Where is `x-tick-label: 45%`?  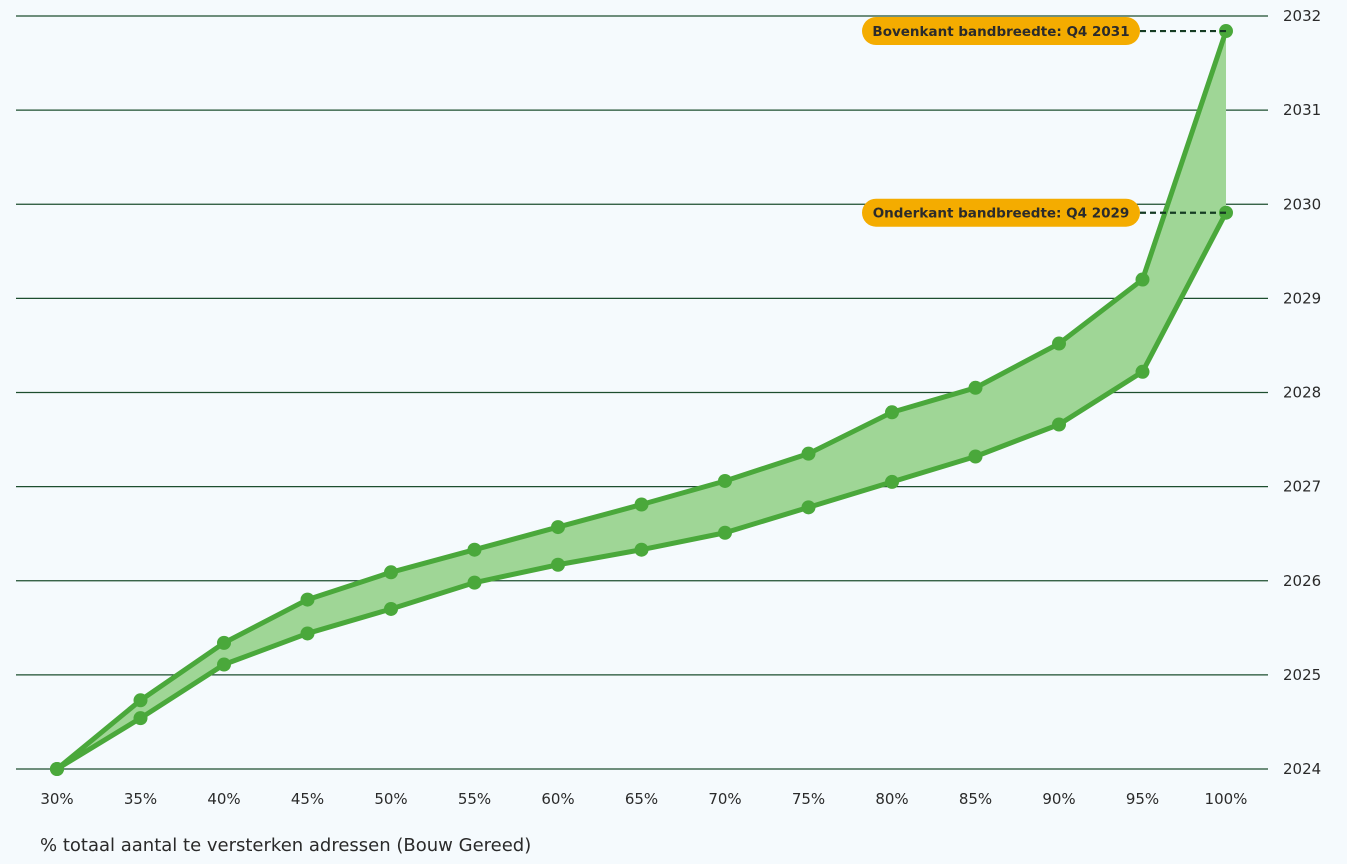
x-tick-label: 45% is located at coordinates (307, 799).